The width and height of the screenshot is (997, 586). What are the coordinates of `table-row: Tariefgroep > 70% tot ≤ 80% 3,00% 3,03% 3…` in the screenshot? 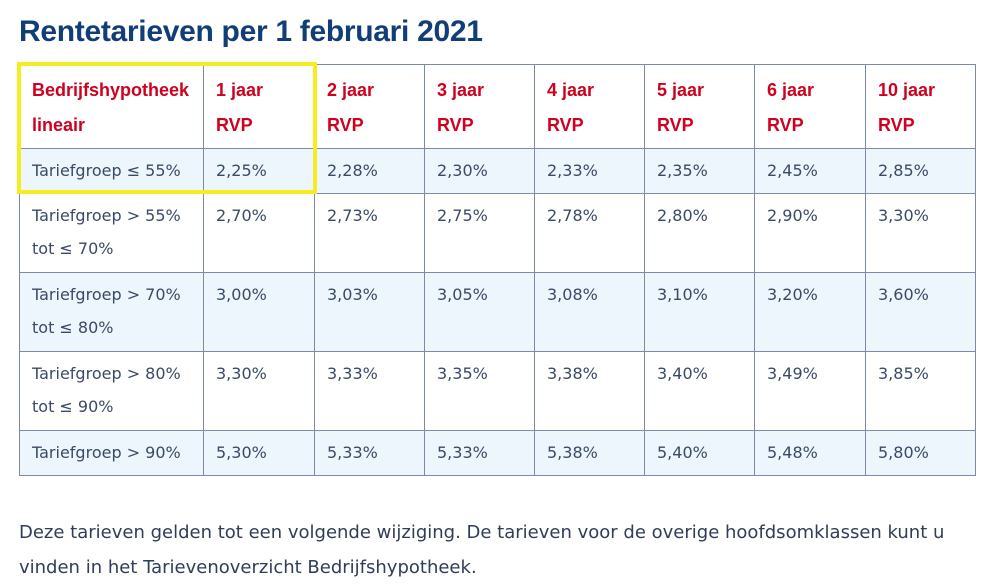 It's located at (497, 312).